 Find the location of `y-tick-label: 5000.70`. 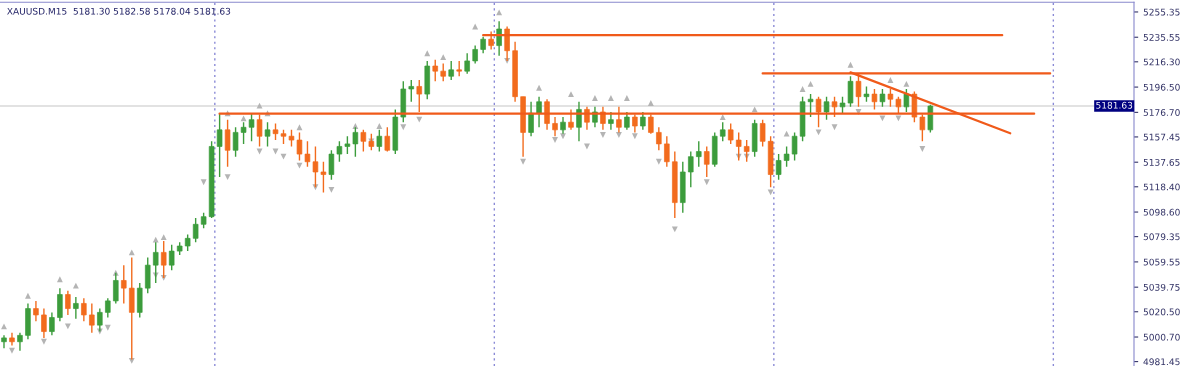

y-tick-label: 5000.70 is located at coordinates (1161, 337).